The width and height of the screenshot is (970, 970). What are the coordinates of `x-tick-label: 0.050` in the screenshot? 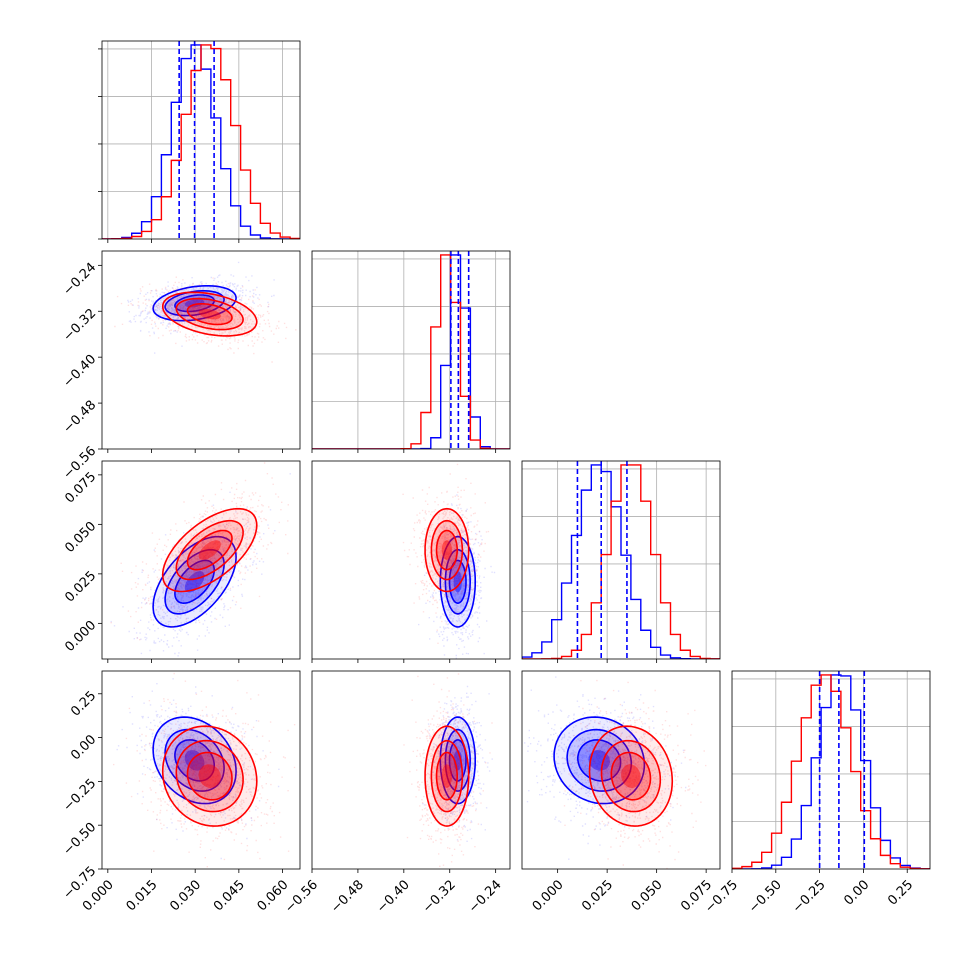 It's located at (647, 895).